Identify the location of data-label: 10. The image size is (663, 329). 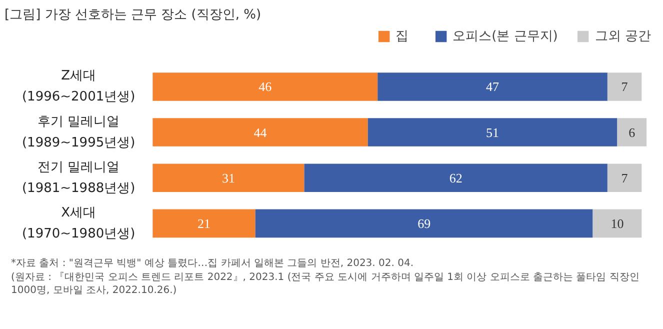
(617, 223).